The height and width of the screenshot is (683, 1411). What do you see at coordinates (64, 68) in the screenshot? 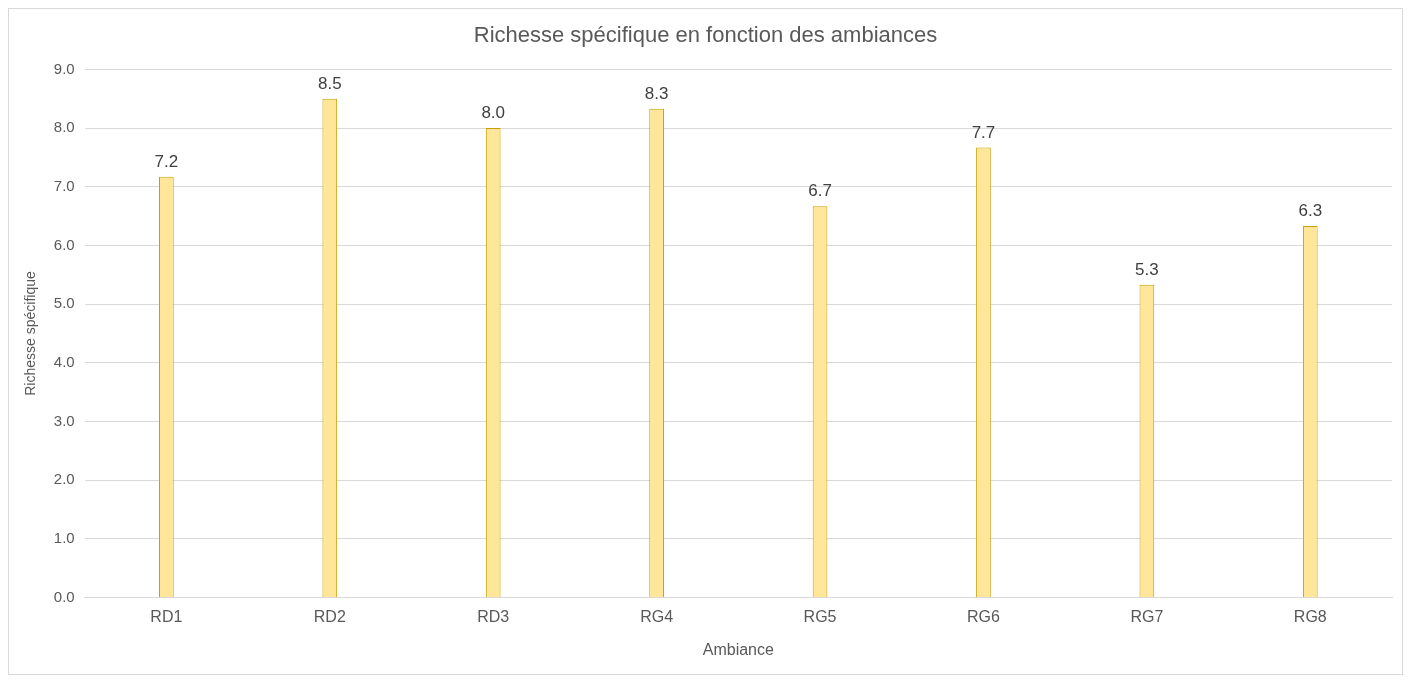
I see `y-tick-label: 9.0` at bounding box center [64, 68].